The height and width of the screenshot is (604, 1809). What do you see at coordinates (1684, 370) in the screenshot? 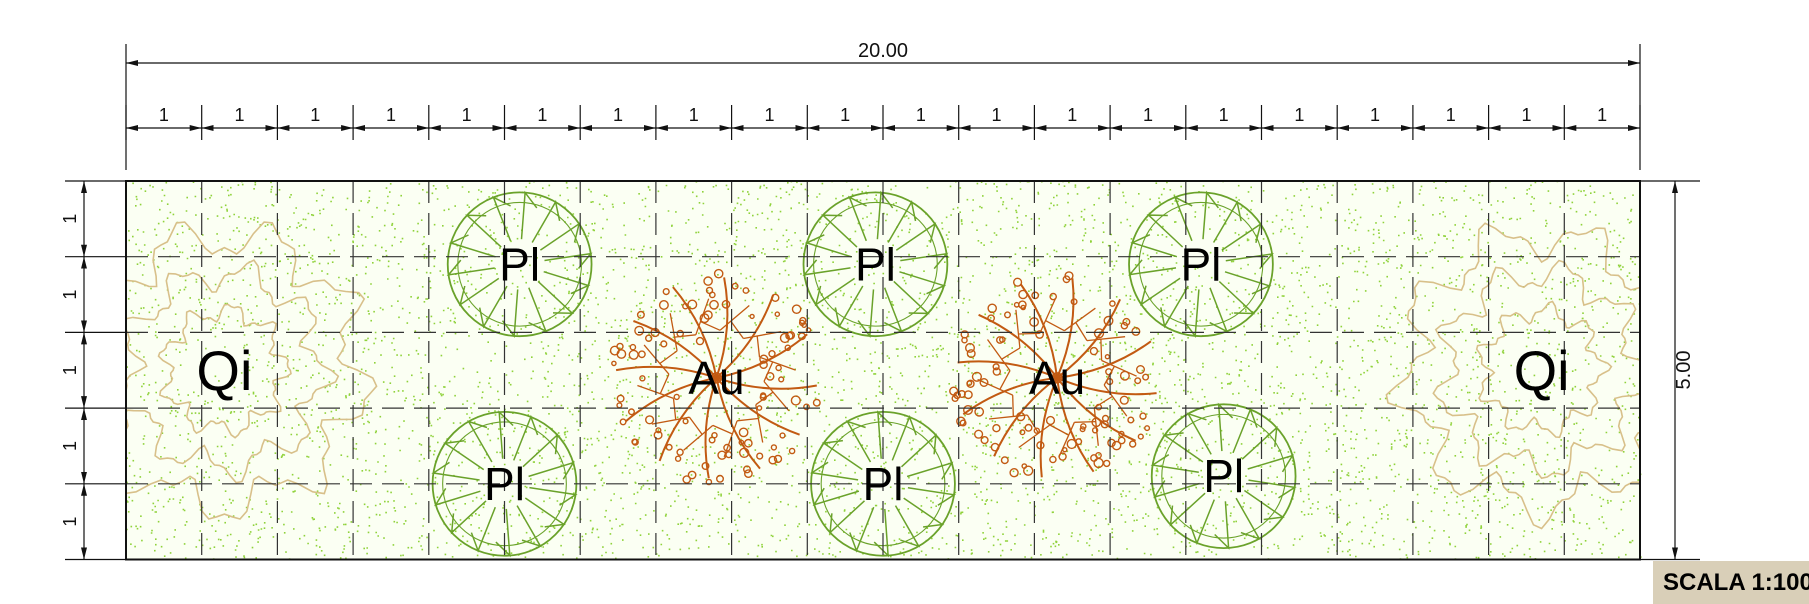
I see `total-height-label: 5.00` at bounding box center [1684, 370].